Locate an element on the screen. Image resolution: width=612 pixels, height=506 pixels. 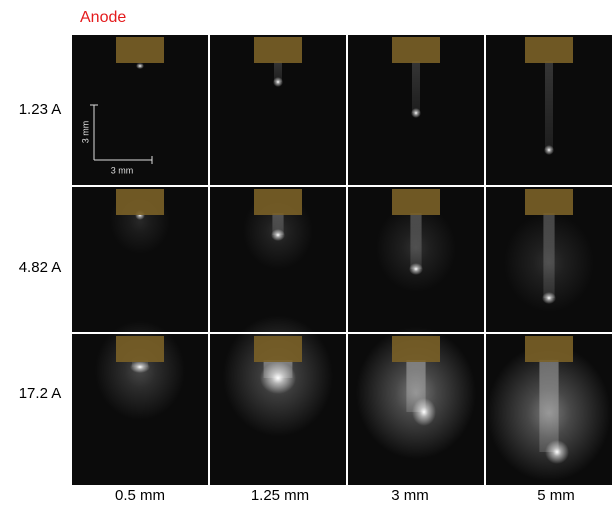
column-label: 1.25 mm is located at coordinates (280, 495).